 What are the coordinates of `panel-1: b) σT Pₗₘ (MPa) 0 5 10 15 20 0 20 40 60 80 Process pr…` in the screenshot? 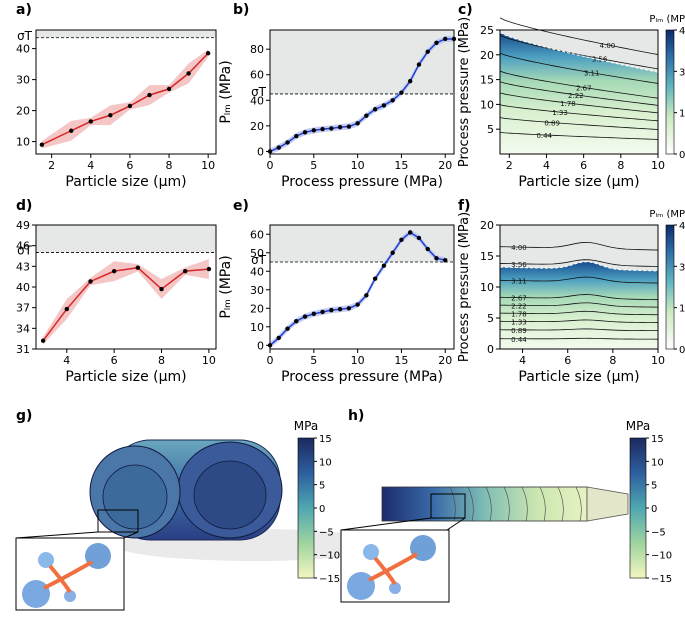 It's located at (337, 96).